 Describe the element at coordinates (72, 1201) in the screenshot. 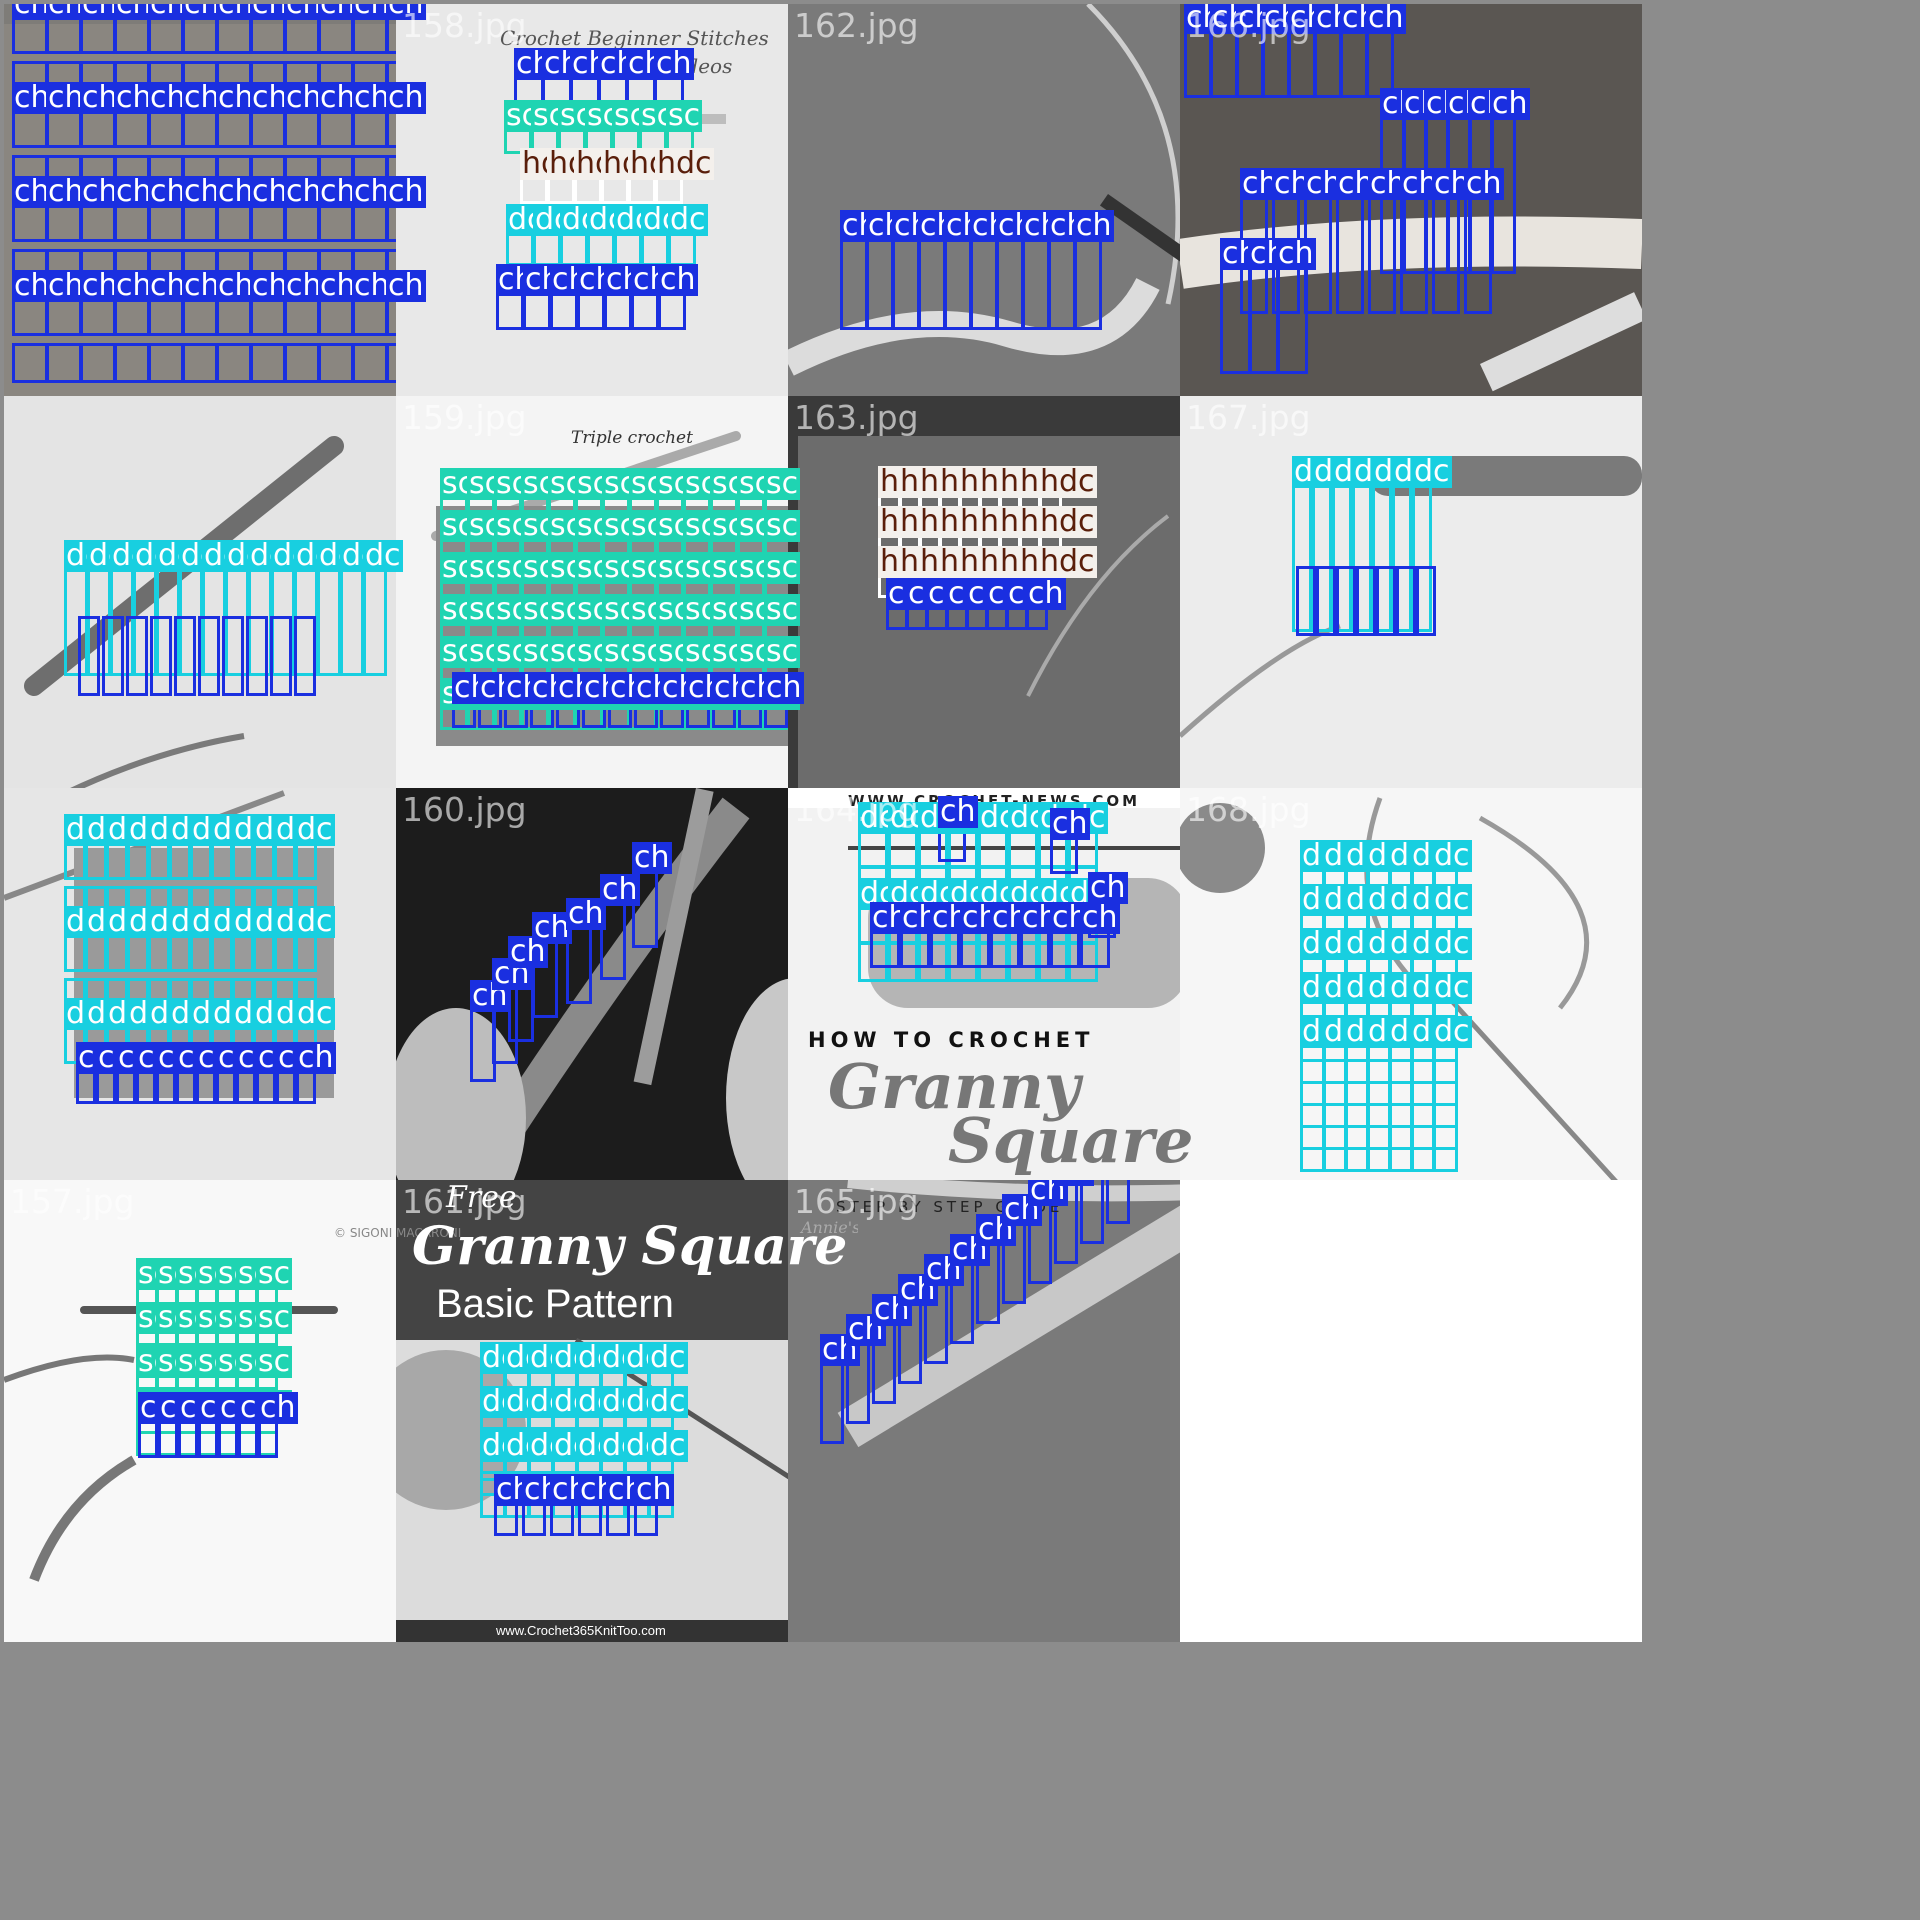

I see `filename-label: 157.jpg` at that location.